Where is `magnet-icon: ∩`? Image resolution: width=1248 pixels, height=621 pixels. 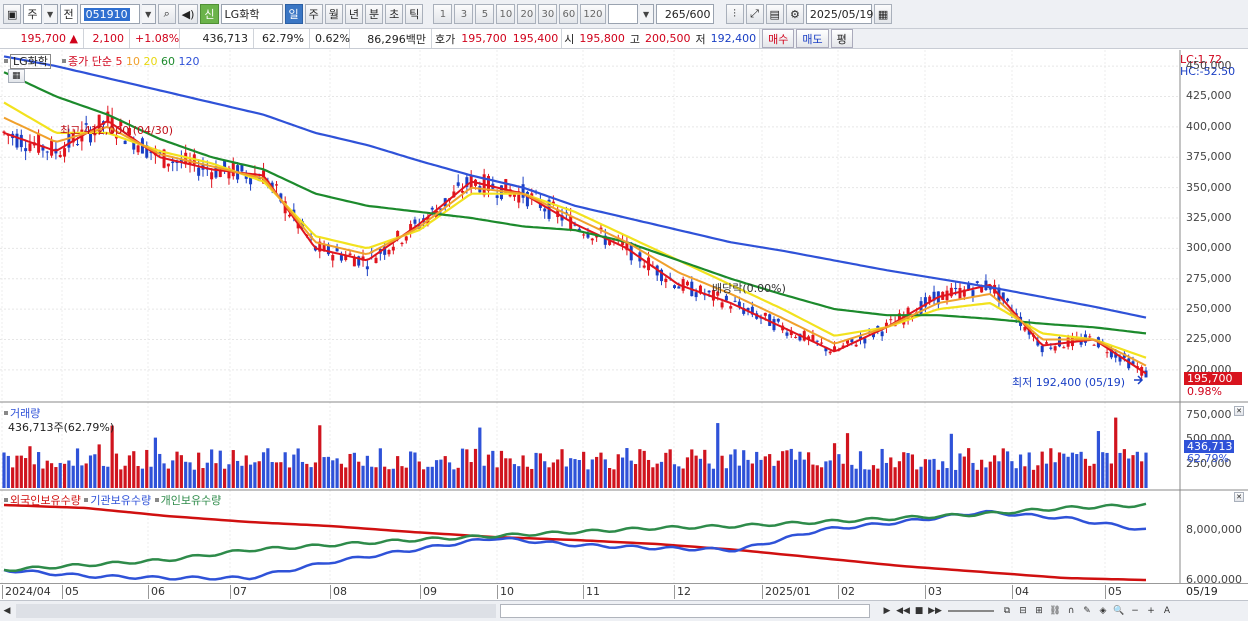
magnet-icon: ∩ is located at coordinates (1071, 611).